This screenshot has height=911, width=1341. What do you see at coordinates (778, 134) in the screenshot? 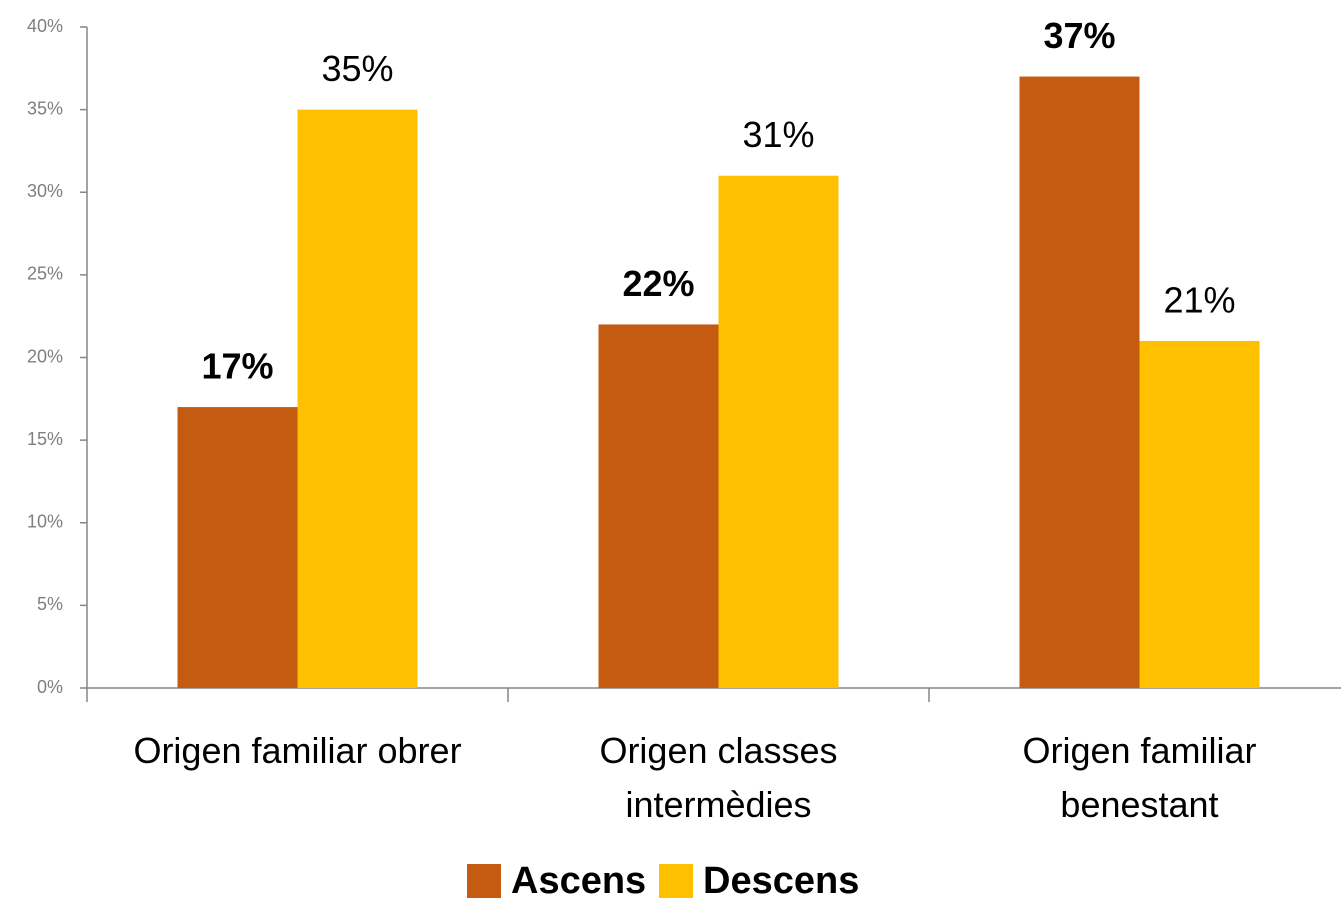
I see `data-label: 31%` at bounding box center [778, 134].